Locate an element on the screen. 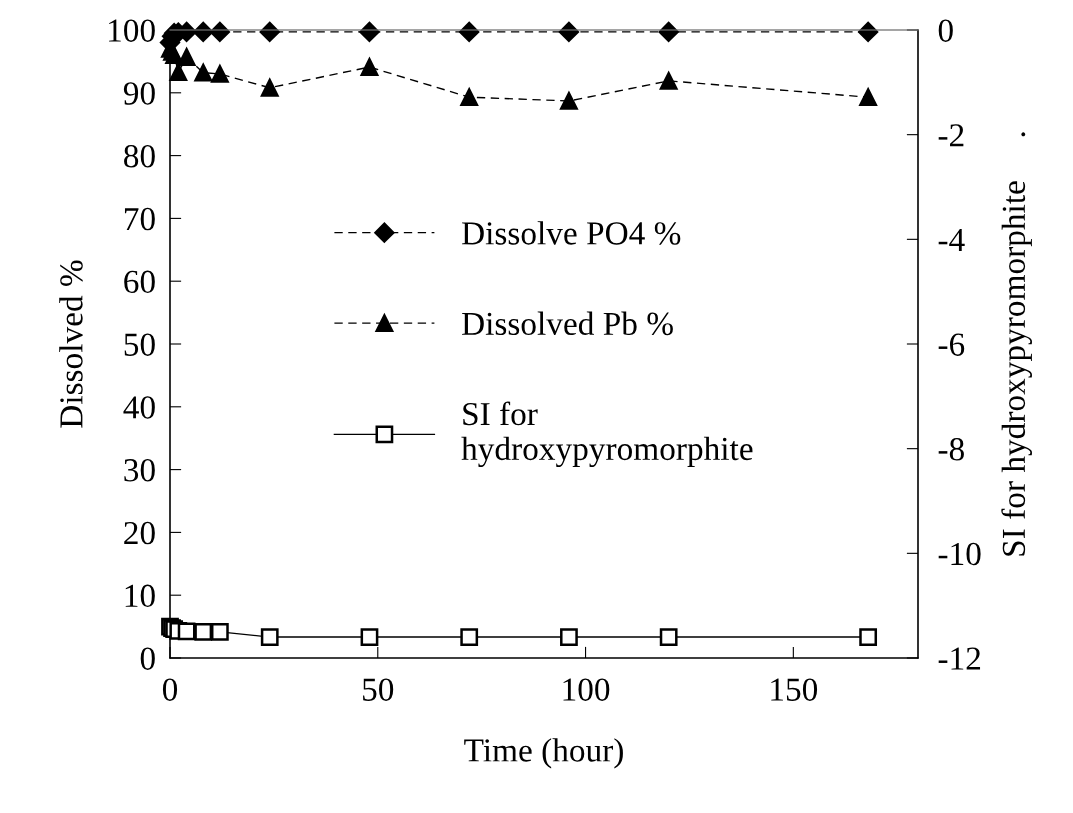 The image size is (1073, 813). y-tick-label: 80 is located at coordinates (139, 156).